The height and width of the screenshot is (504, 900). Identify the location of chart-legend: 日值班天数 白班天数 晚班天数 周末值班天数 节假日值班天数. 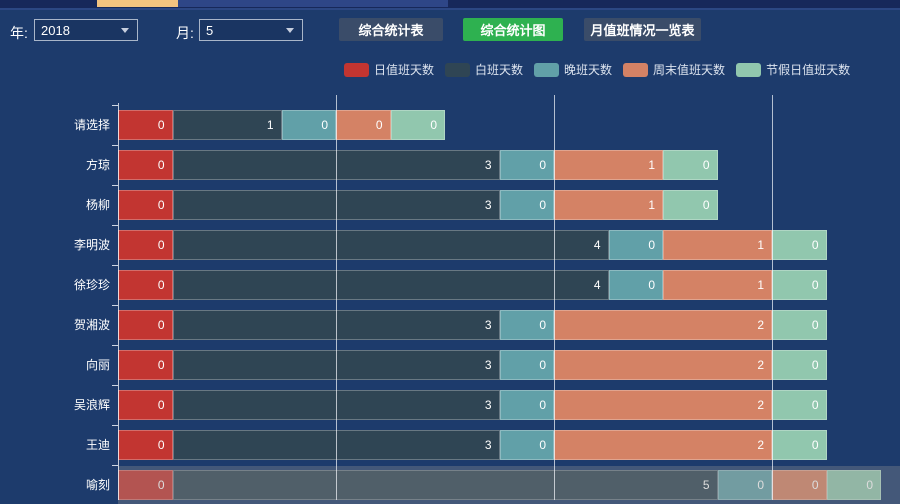
(597, 69).